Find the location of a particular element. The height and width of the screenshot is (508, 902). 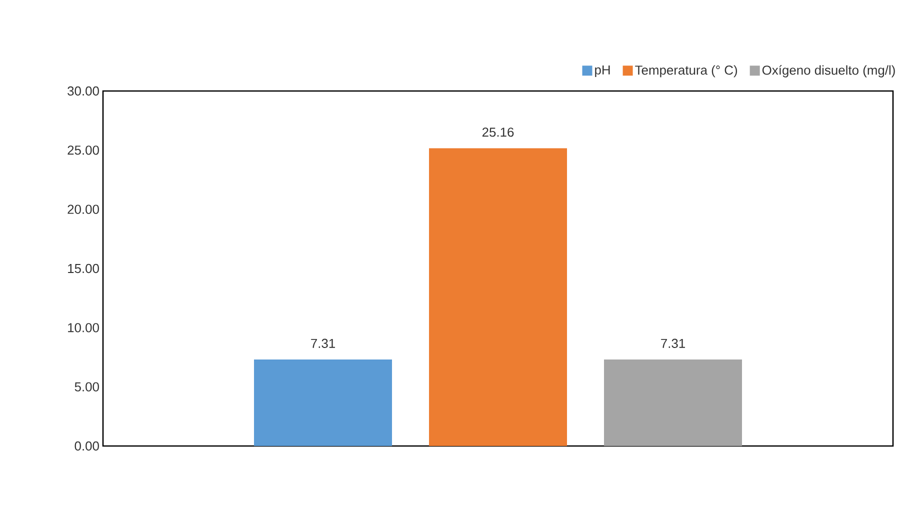

y-tick-label: 25.00 is located at coordinates (83, 150).